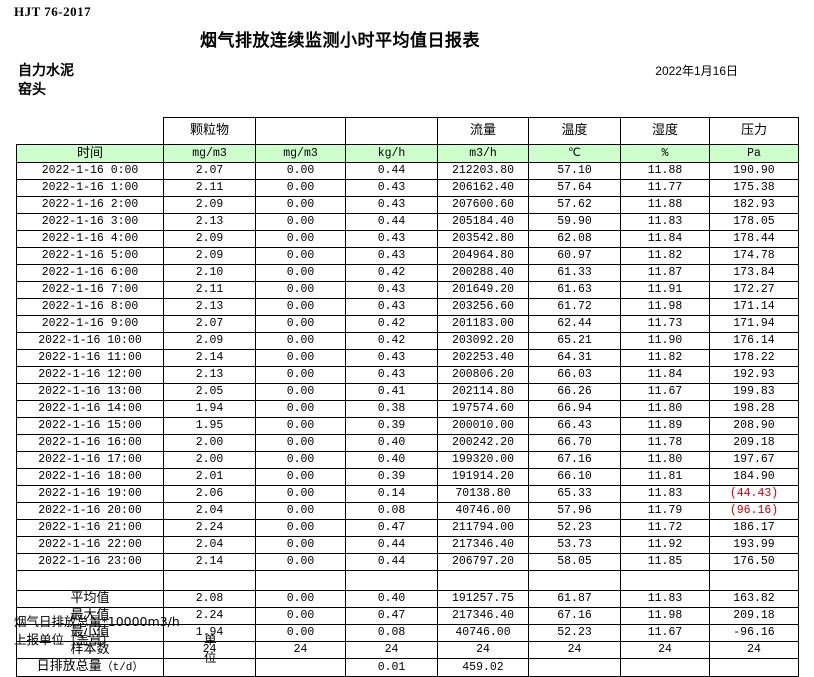  I want to click on cell-value: 217346.40, so click(483, 545).